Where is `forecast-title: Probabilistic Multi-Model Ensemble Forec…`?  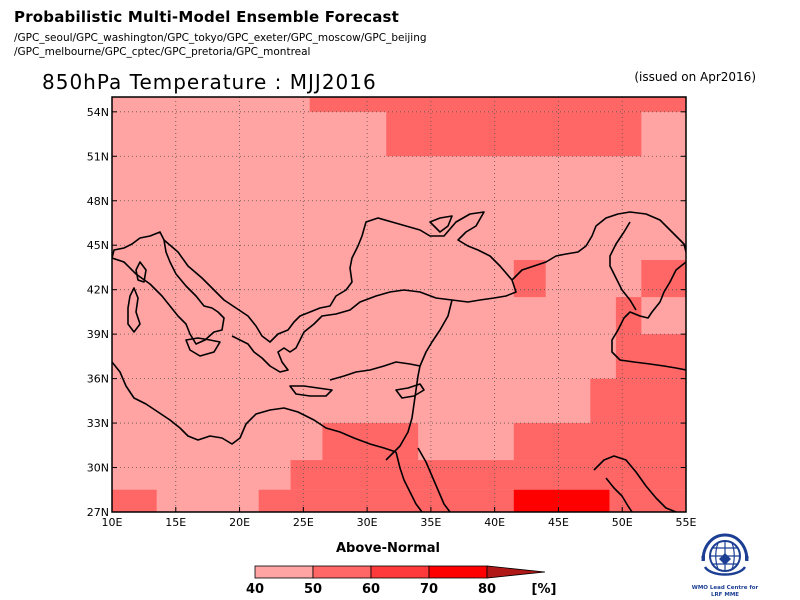
forecast-title: Probabilistic Multi-Model Ensemble Forec… is located at coordinates (207, 17).